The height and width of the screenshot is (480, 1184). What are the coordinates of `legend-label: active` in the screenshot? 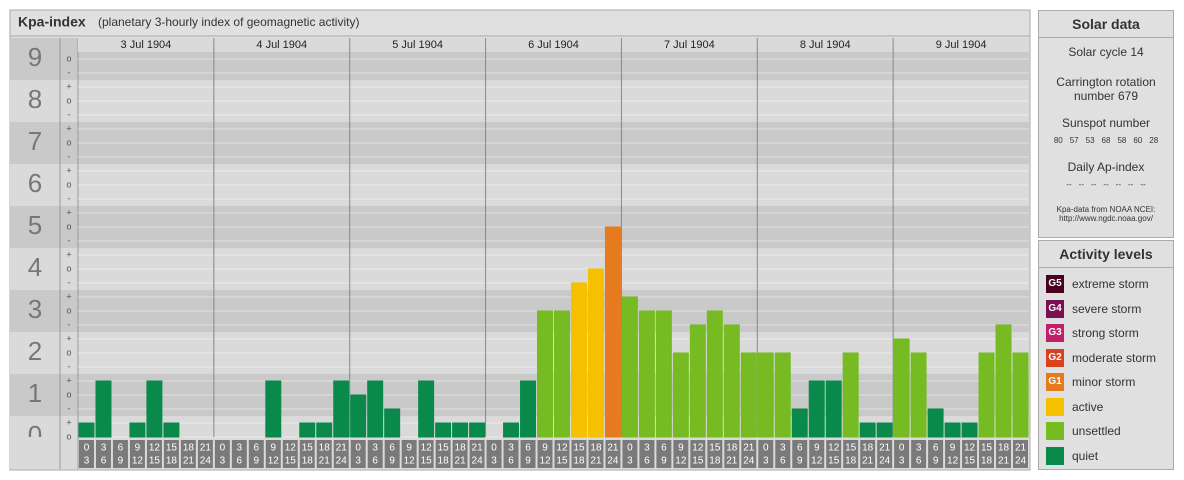 It's located at (1088, 406).